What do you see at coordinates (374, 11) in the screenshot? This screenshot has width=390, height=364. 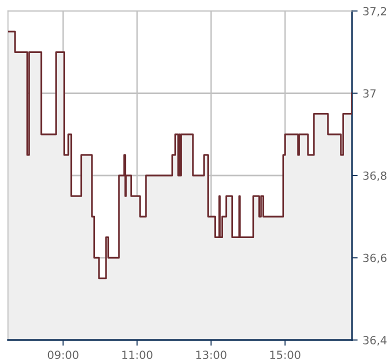 I see `y-tick-label: 37,2` at bounding box center [374, 11].